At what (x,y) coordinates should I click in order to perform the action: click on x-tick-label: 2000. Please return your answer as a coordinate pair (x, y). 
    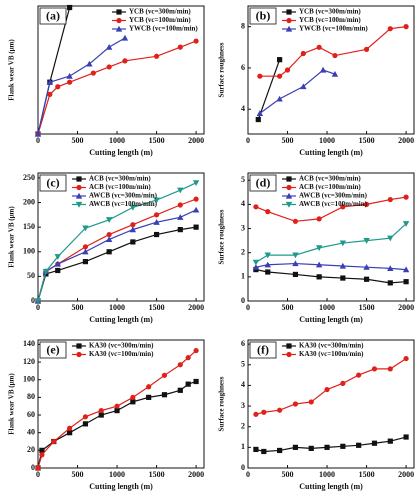
    Looking at the image, I should click on (196, 307).